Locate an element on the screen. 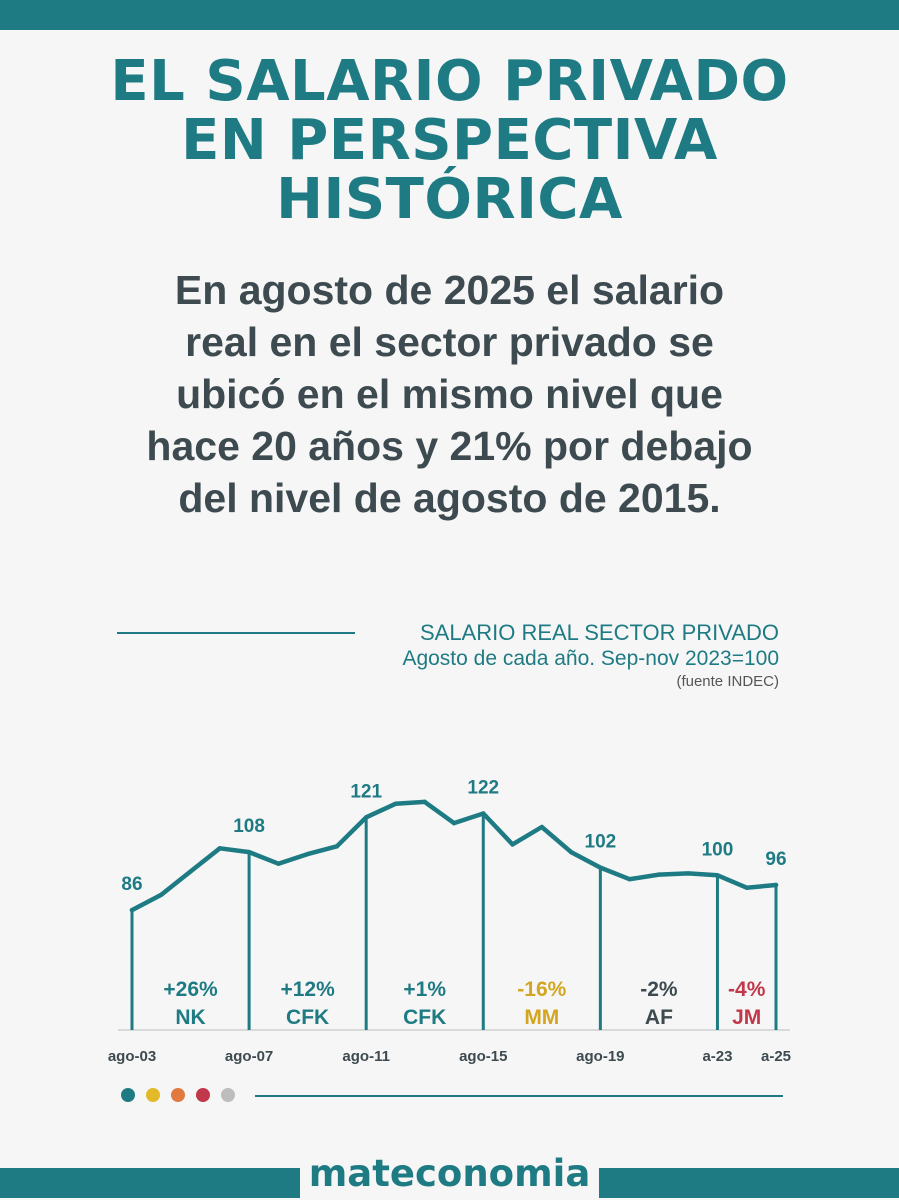 This screenshot has height=1200, width=899. chart-title-rule is located at coordinates (236, 633).